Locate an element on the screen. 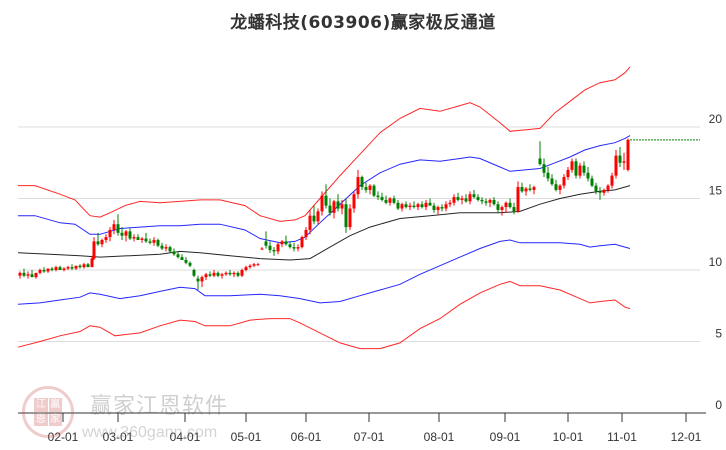 The height and width of the screenshot is (450, 726). y-axis-tick-labels: 0 5 10 15 20 is located at coordinates (716, 262).